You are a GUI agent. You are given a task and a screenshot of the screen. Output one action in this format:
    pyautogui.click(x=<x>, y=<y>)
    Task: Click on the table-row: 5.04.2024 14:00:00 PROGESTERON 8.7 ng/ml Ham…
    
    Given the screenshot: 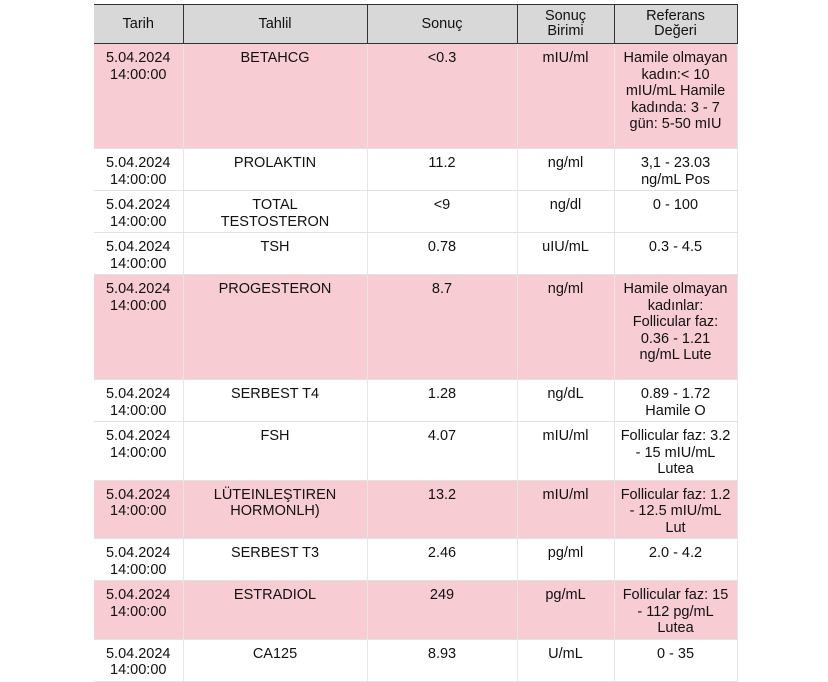 What is the action you would take?
    pyautogui.click(x=416, y=327)
    